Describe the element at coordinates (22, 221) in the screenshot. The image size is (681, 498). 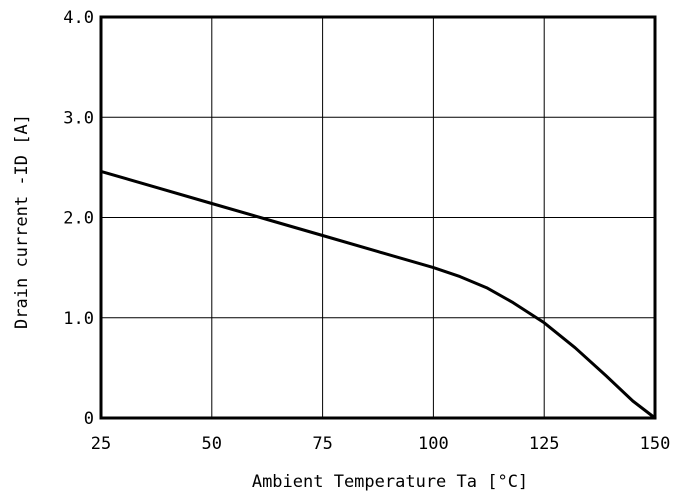
I see `y-axis-title: Drain current -ID [A]` at that location.